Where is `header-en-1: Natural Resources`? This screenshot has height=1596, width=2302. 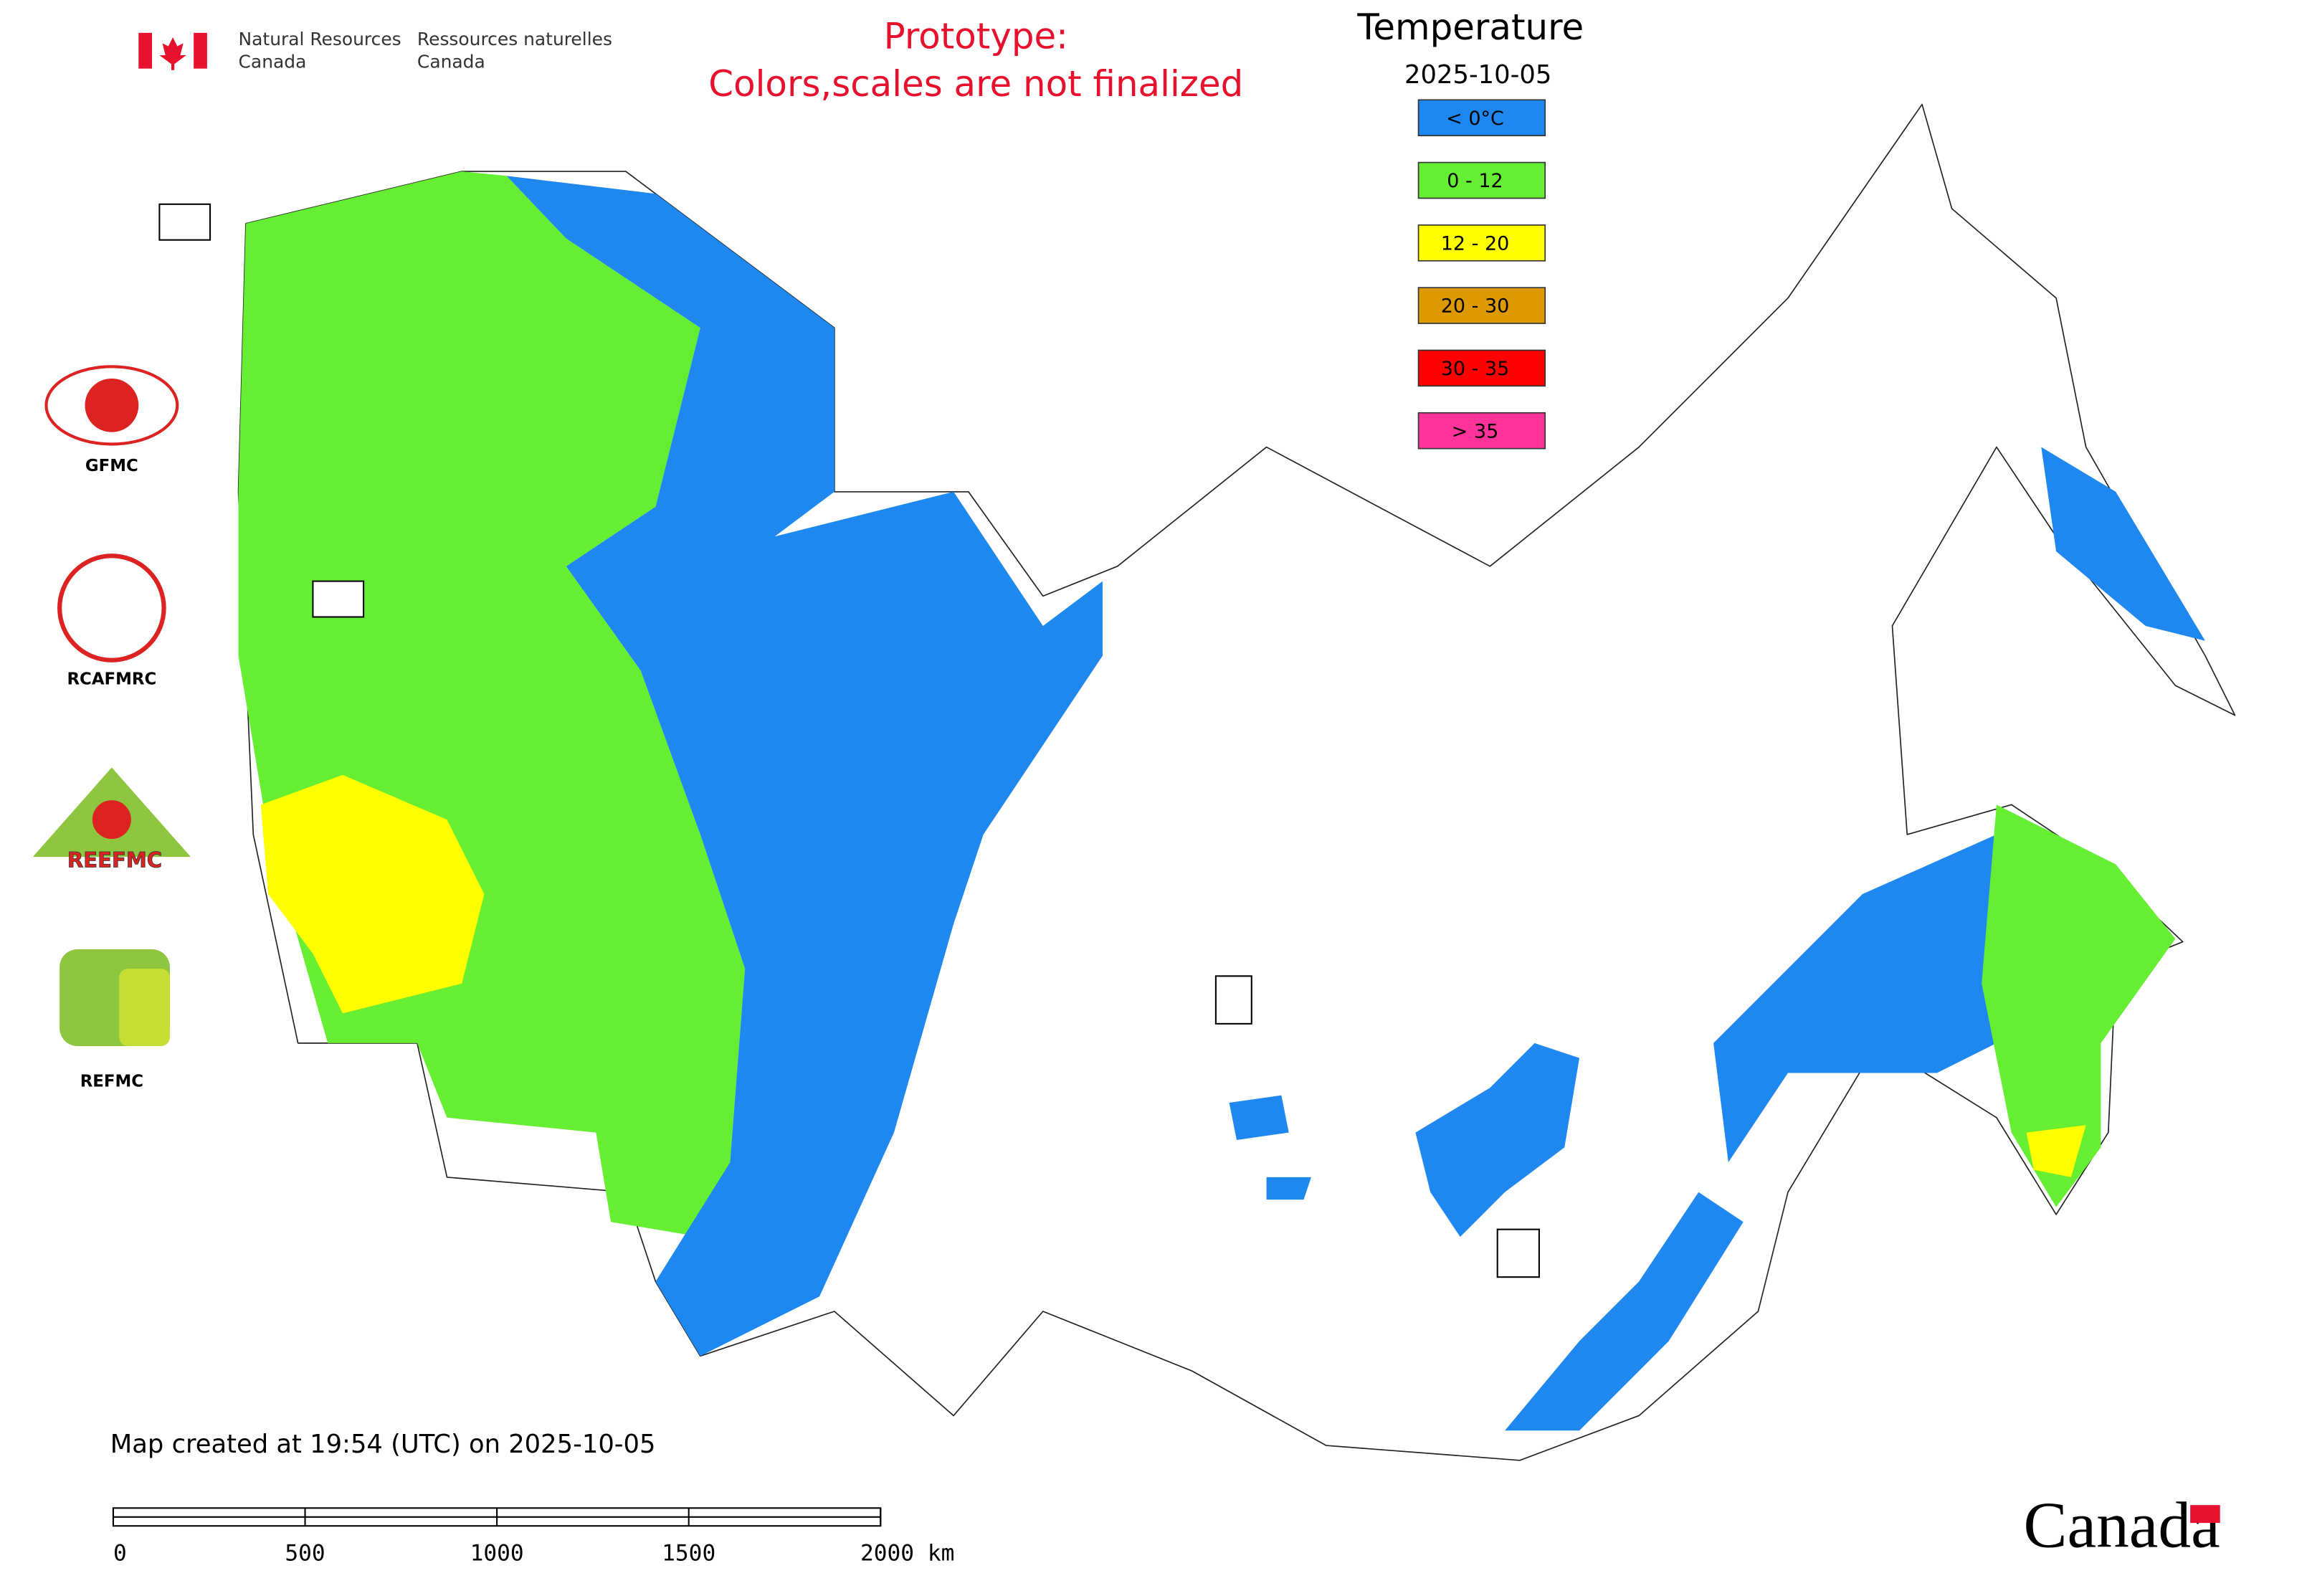
header-en-1: Natural Resources is located at coordinates (320, 39).